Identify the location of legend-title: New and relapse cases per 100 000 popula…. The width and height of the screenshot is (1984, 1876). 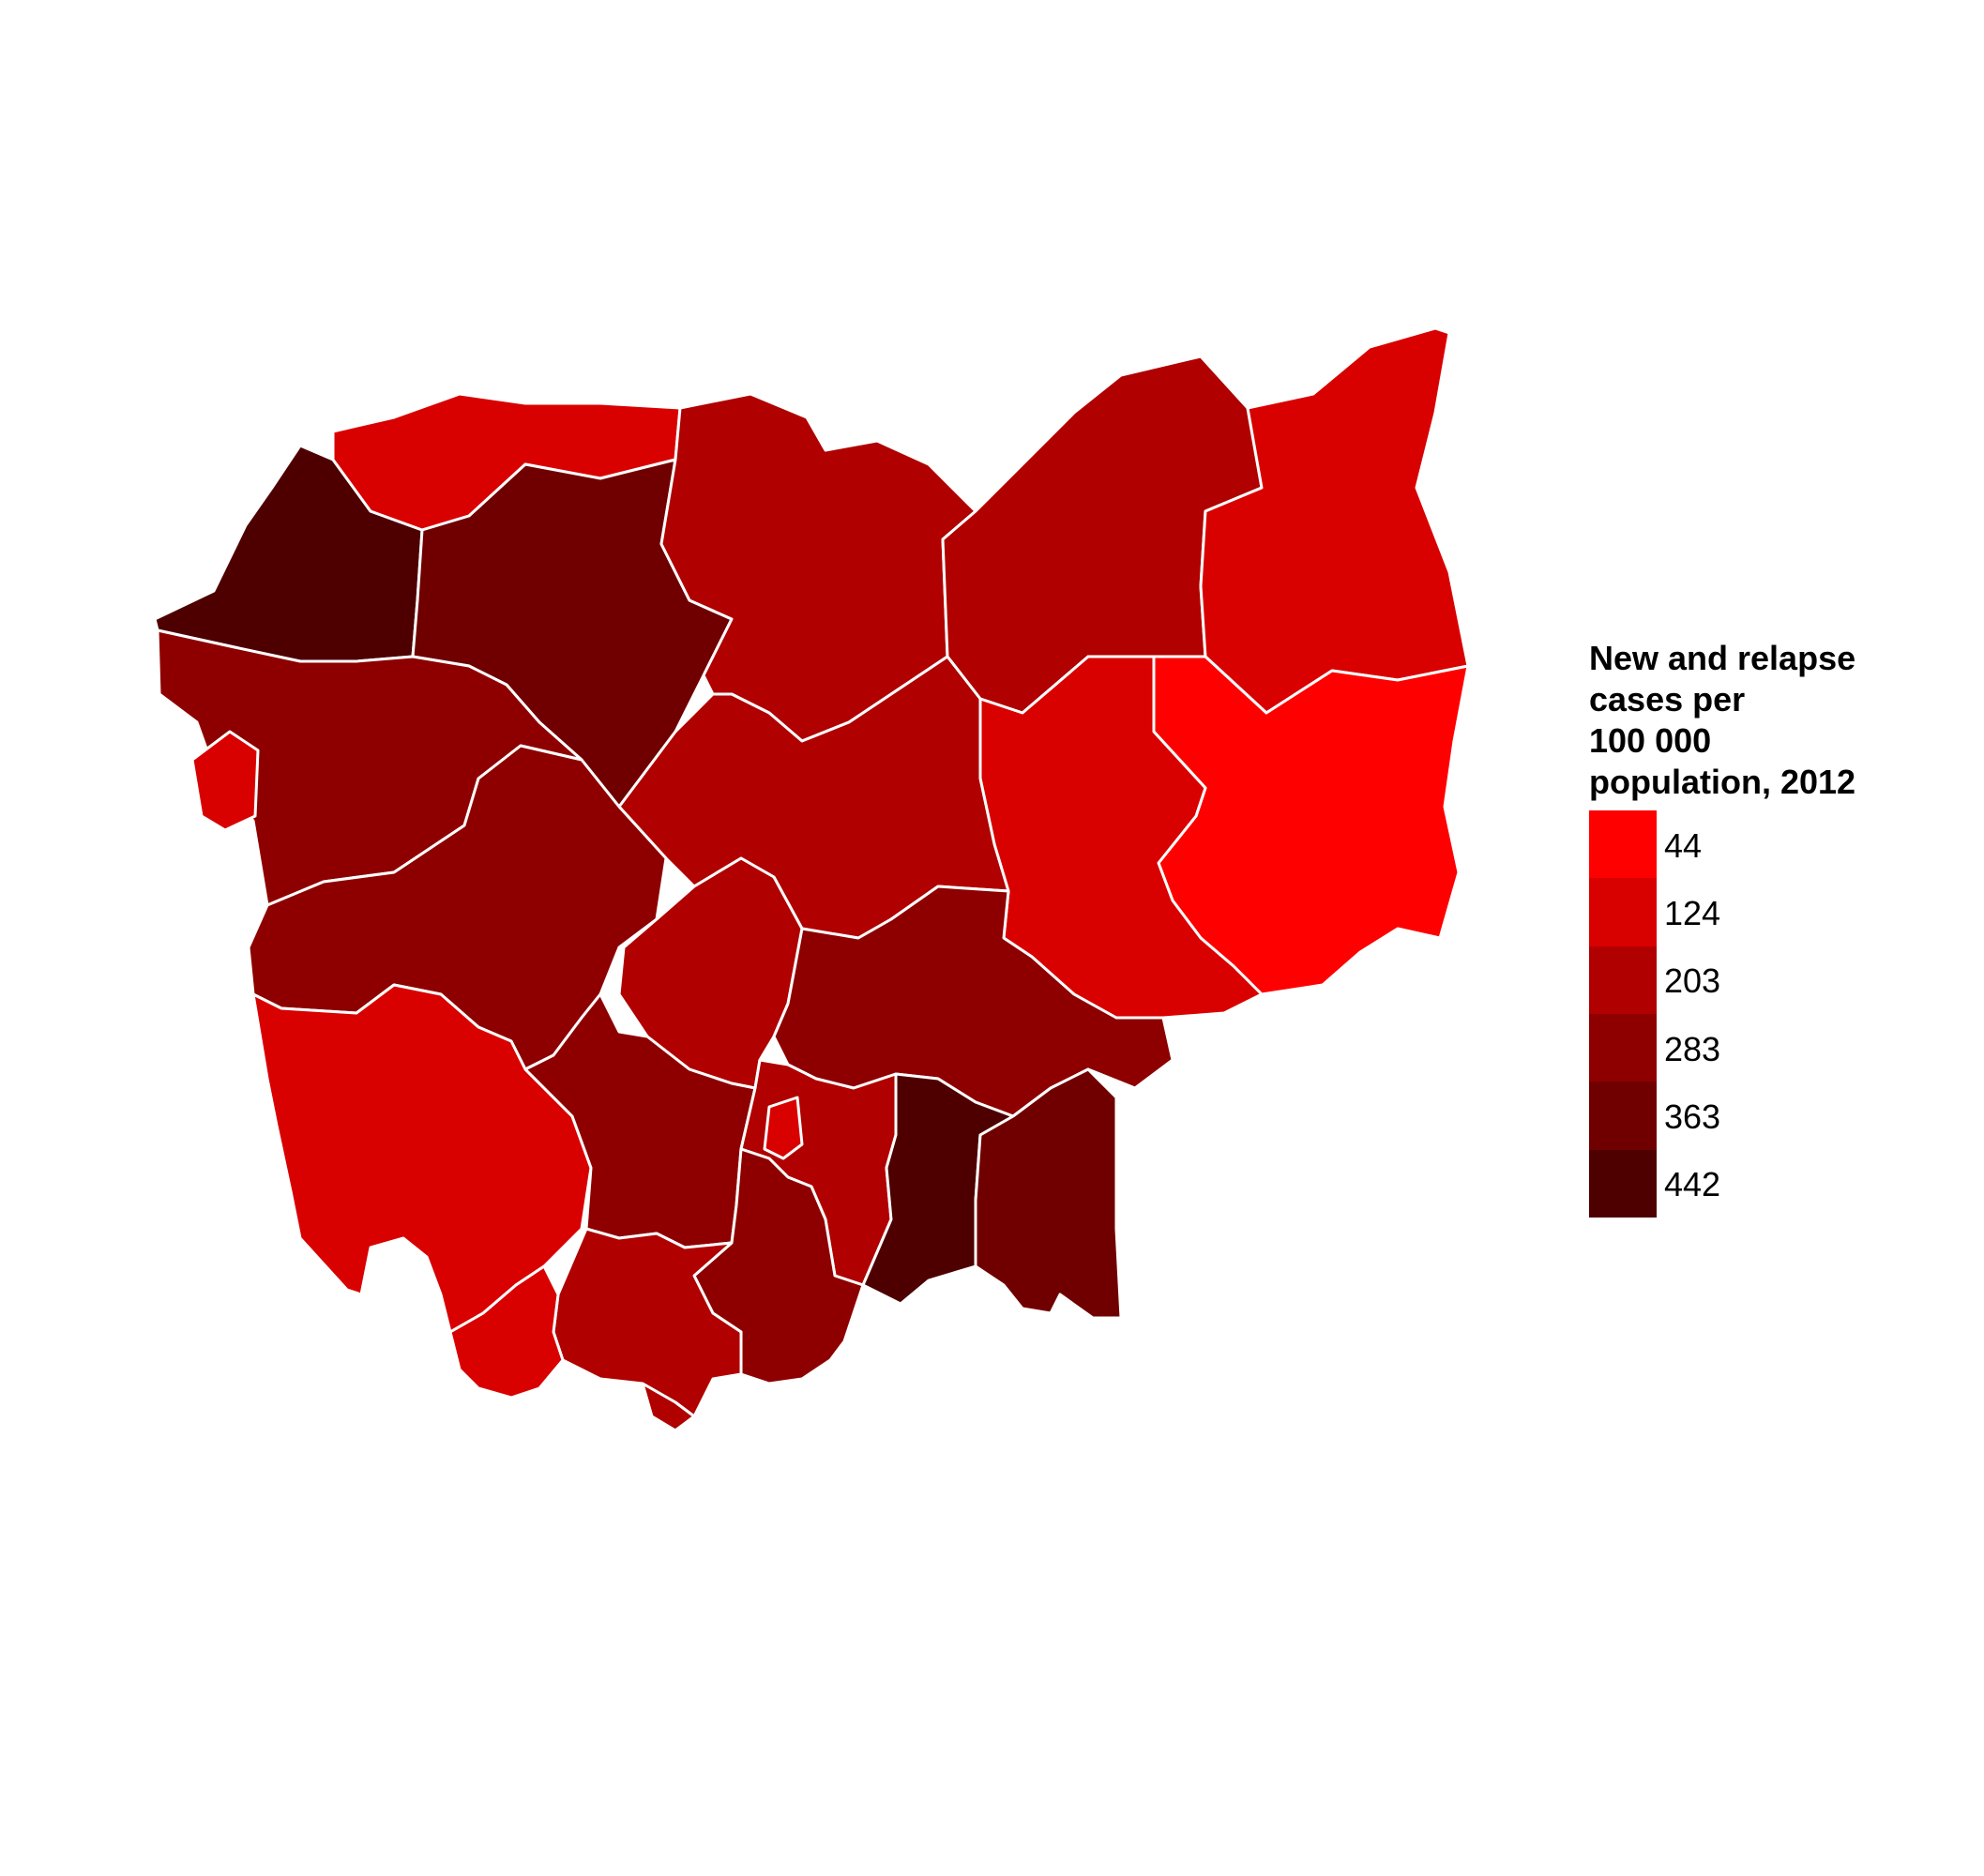
(1758, 720).